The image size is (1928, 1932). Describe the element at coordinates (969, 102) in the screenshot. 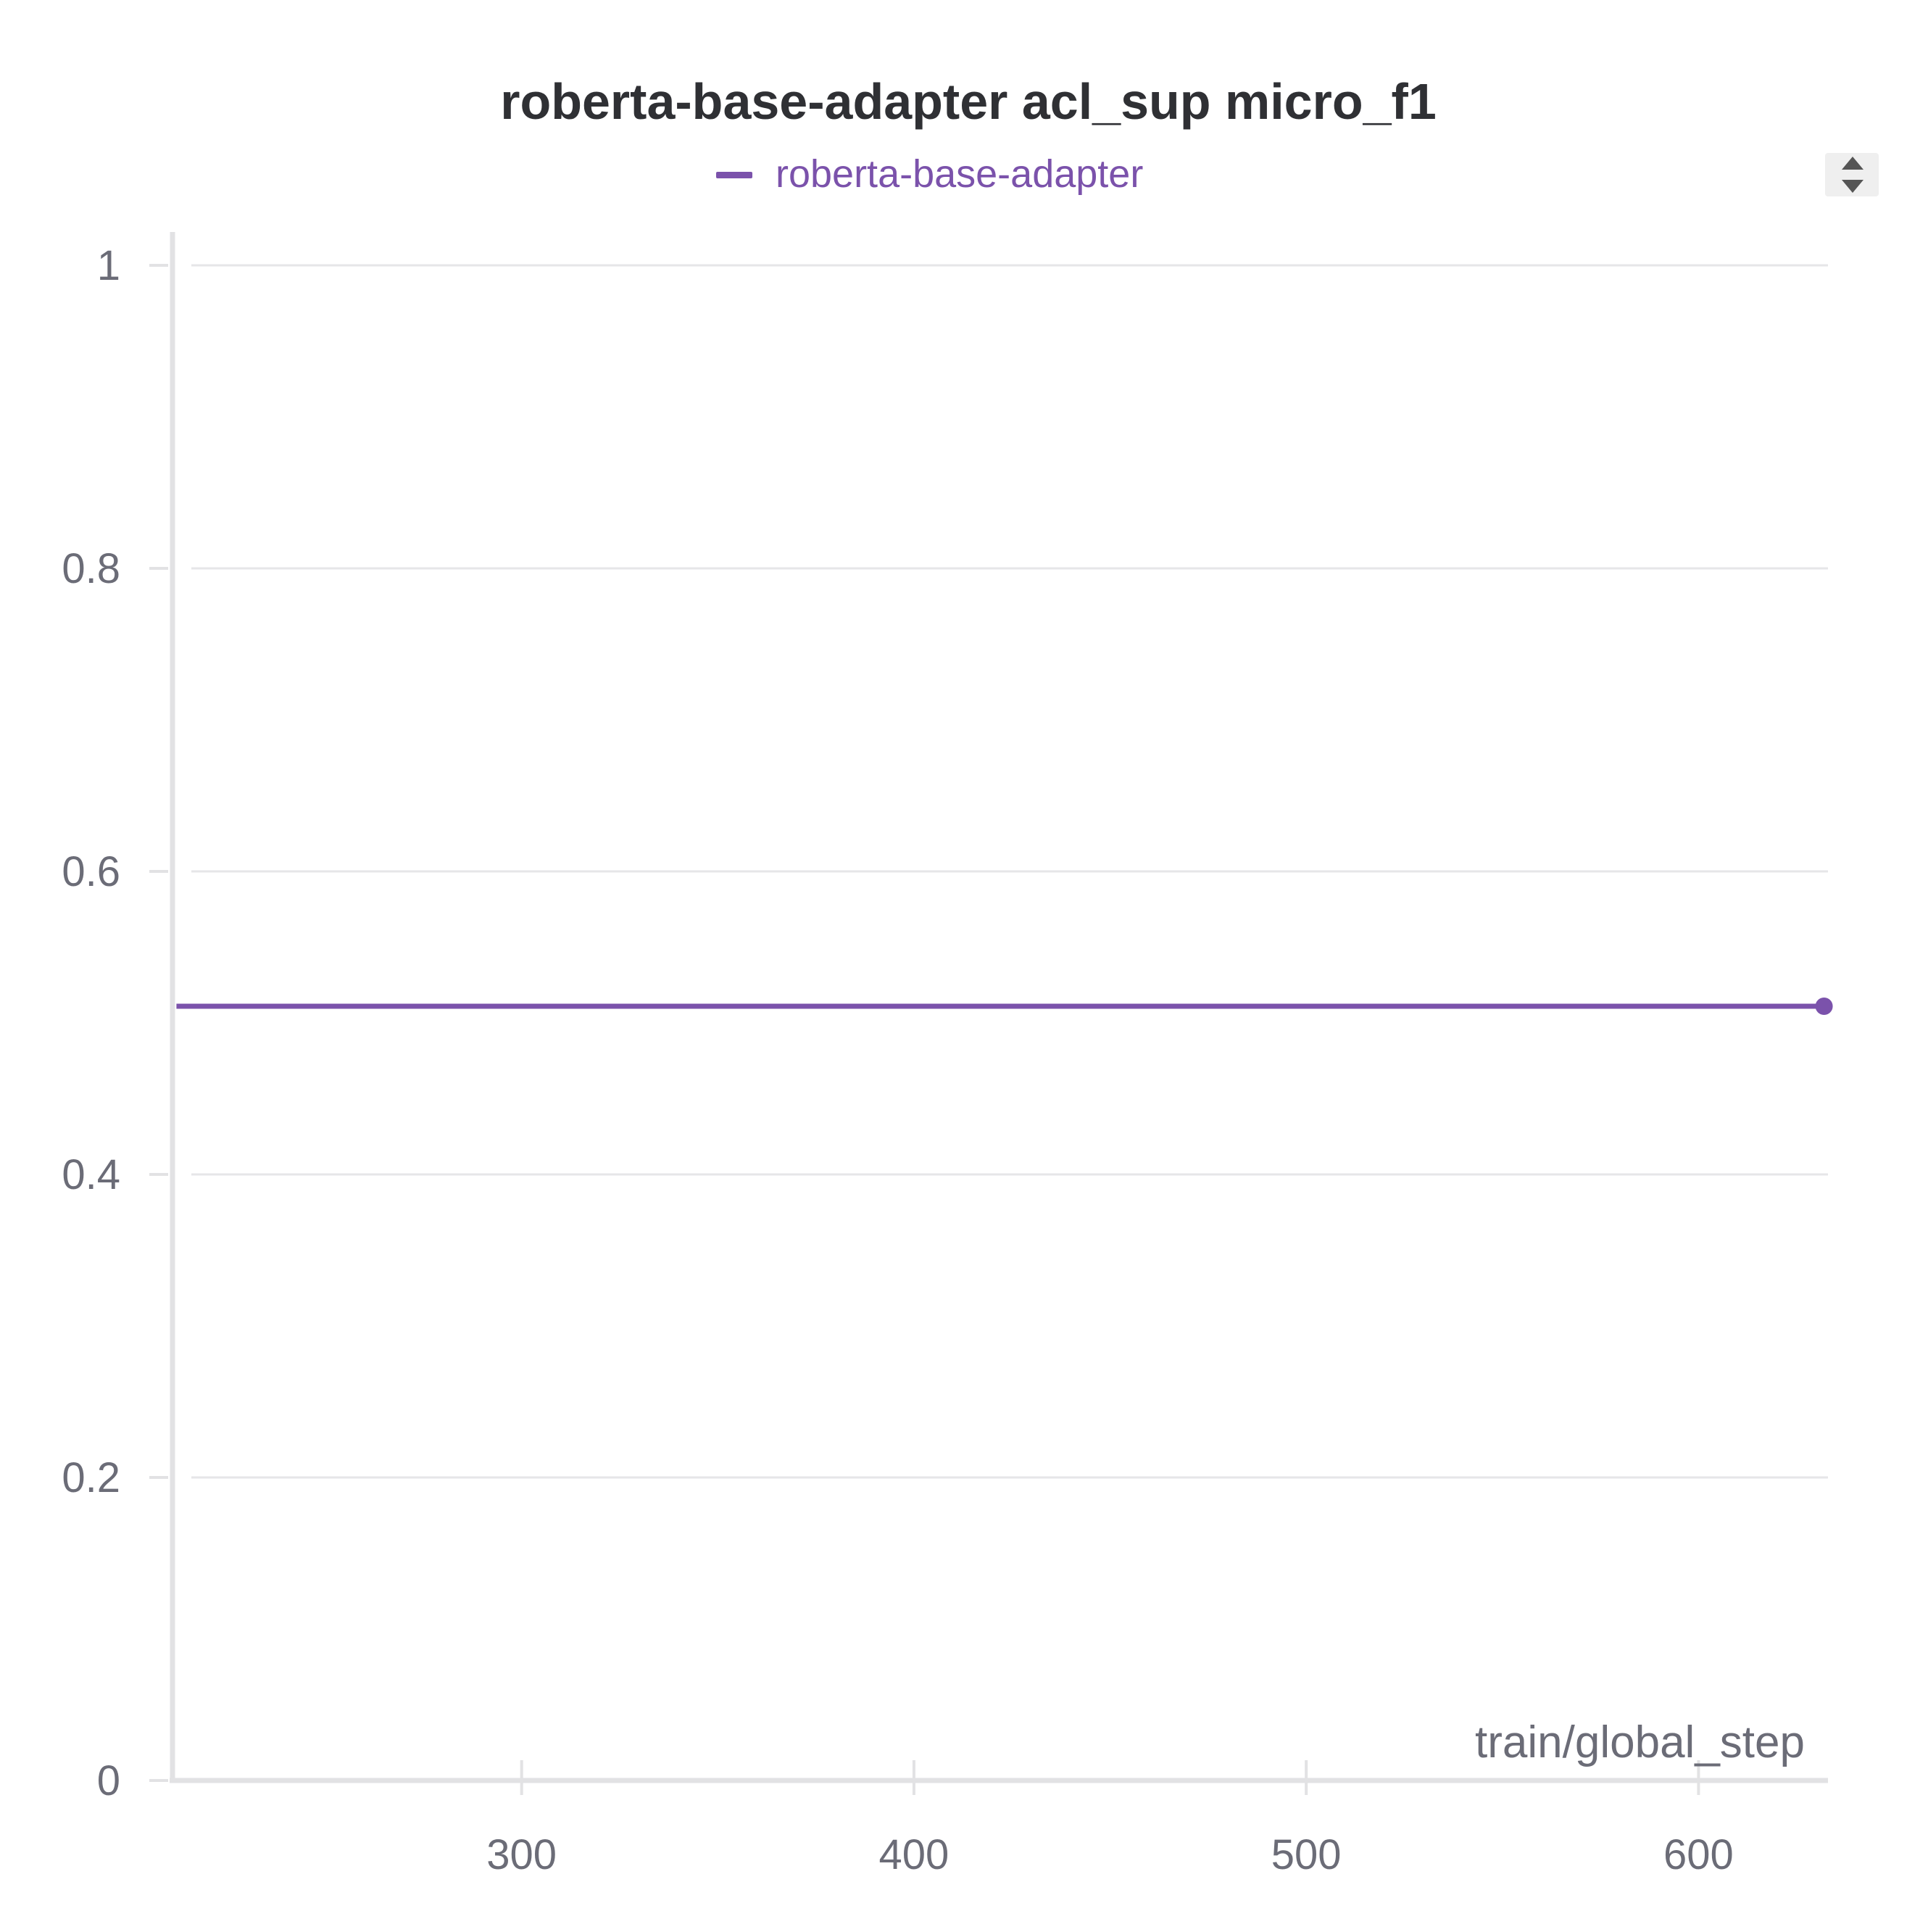

I see `chart-title: roberta-base-adapter acl_sup micro_f1` at that location.